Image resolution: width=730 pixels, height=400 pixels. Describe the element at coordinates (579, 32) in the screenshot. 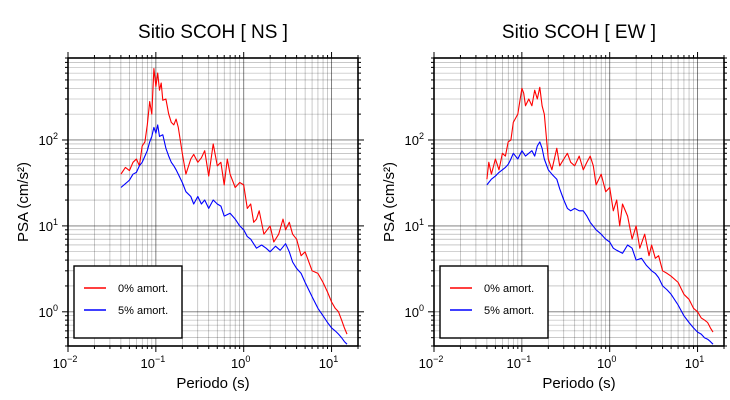

I see `chart-title: Sitio SCOH [ EW ]` at that location.